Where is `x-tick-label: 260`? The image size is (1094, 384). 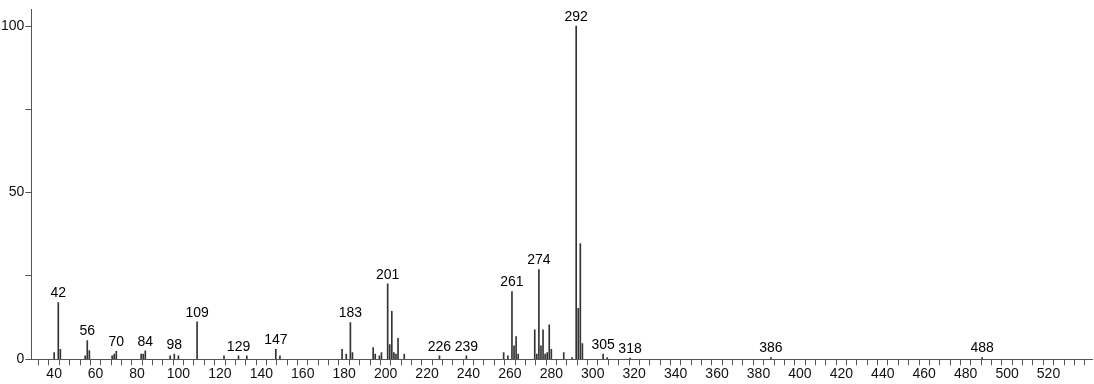 x-tick-label: 260 is located at coordinates (510, 373).